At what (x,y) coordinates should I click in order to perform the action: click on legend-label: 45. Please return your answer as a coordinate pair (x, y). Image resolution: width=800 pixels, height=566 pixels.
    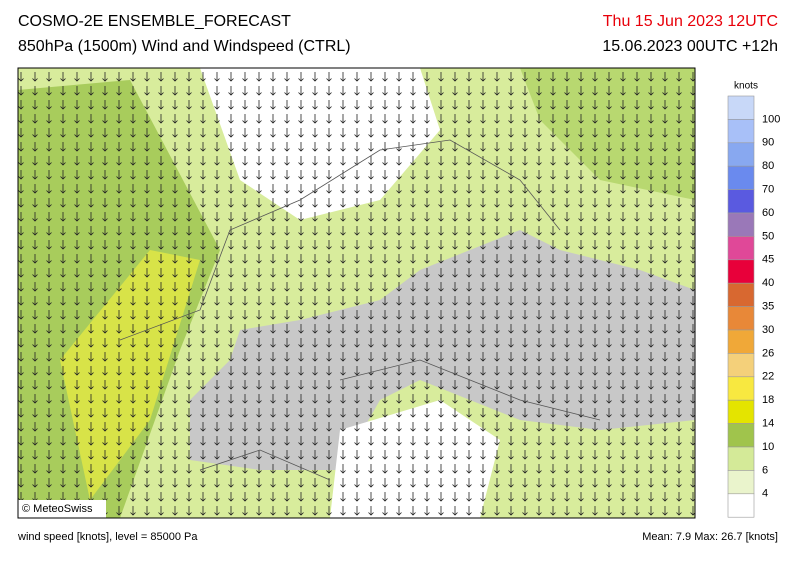
    Looking at the image, I should click on (768, 260).